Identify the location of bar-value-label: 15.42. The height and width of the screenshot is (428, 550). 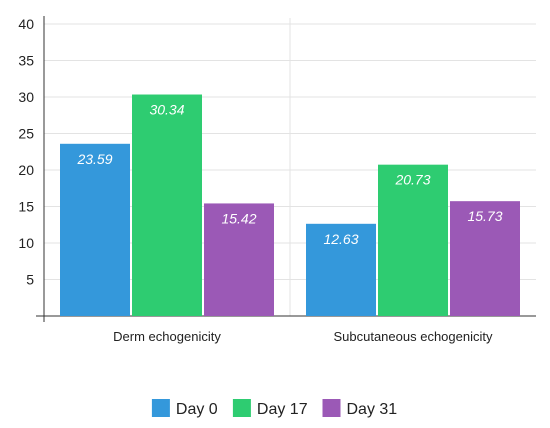
(238, 218).